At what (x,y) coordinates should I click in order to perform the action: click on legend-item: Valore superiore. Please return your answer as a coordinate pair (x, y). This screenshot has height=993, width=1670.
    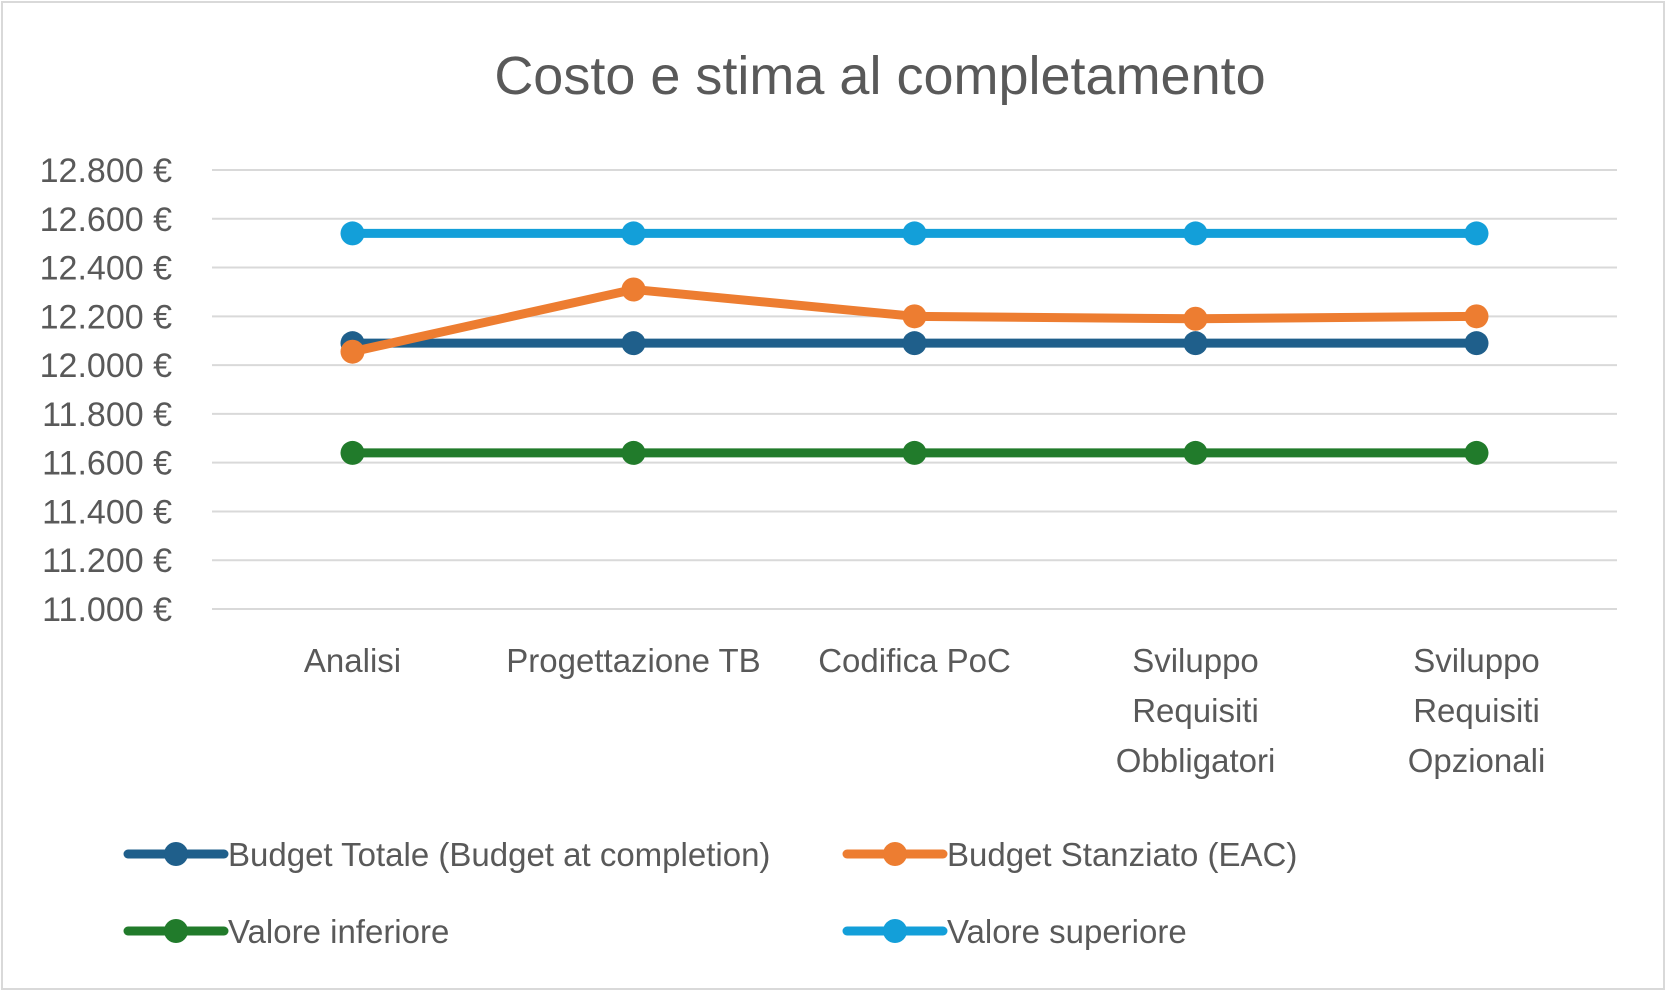
    Looking at the image, I should click on (1014, 931).